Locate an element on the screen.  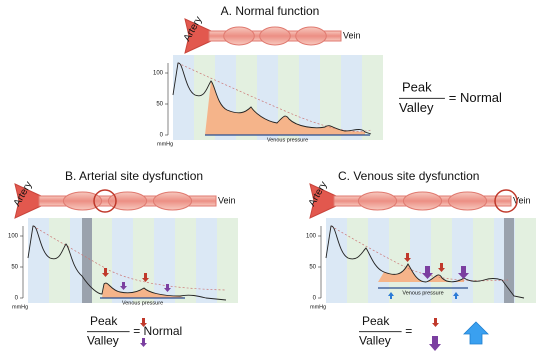
ratio-formula: Peak Valley = is located at coordinates (424, 332).